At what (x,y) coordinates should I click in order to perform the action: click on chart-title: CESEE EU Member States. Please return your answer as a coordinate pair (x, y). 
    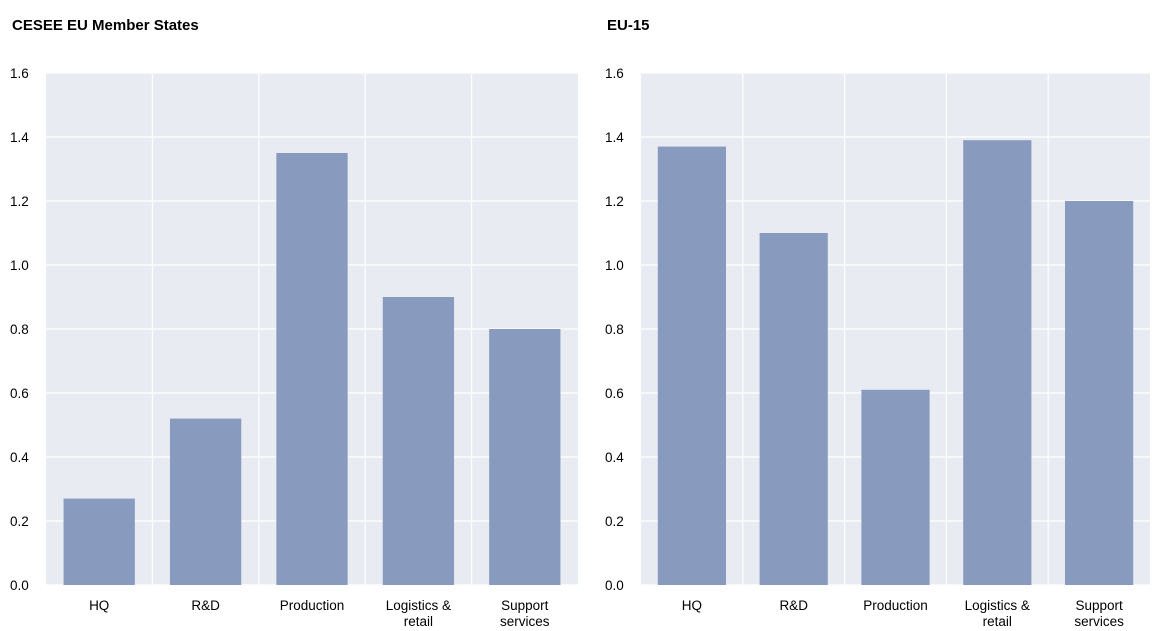
    Looking at the image, I should click on (105, 25).